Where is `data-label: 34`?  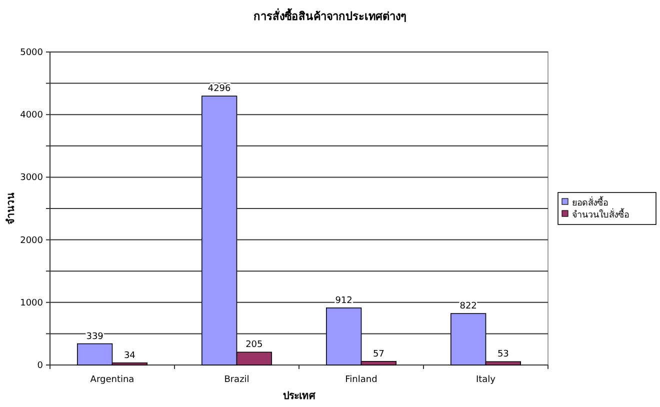 data-label: 34 is located at coordinates (130, 355).